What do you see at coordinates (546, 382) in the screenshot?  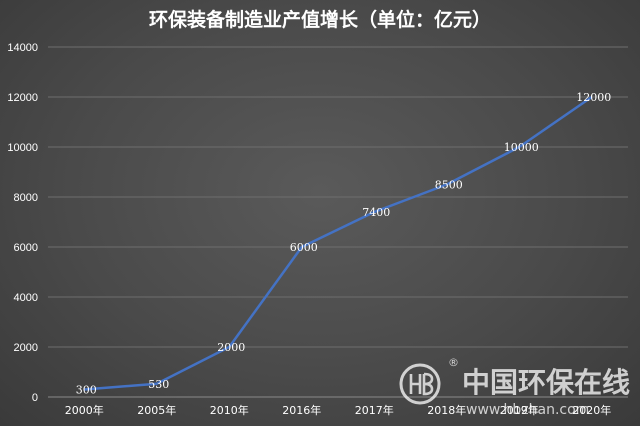 I see `watermark-name: 中国环保在线` at bounding box center [546, 382].